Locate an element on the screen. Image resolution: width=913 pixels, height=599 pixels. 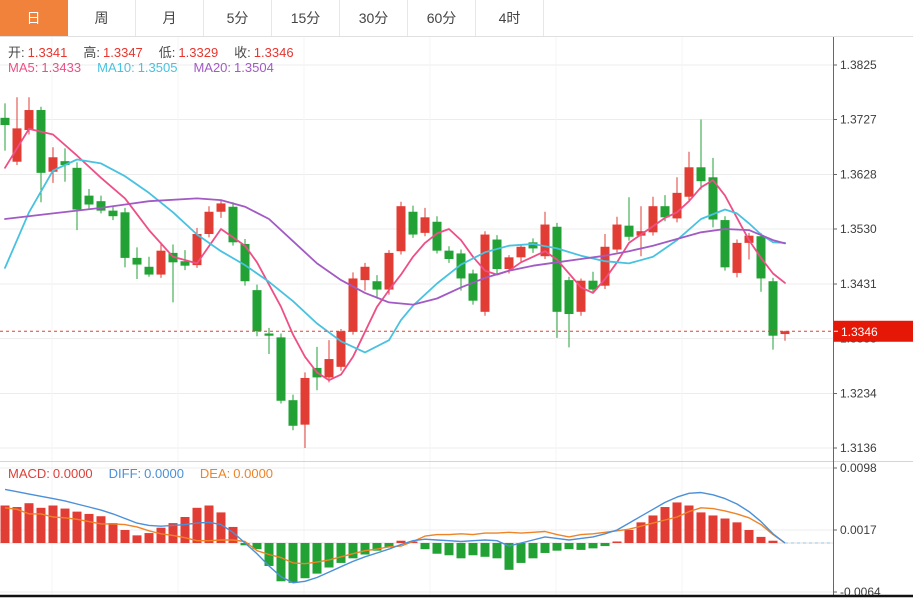
legend-item: 高: 1.3347 is located at coordinates (113, 52).